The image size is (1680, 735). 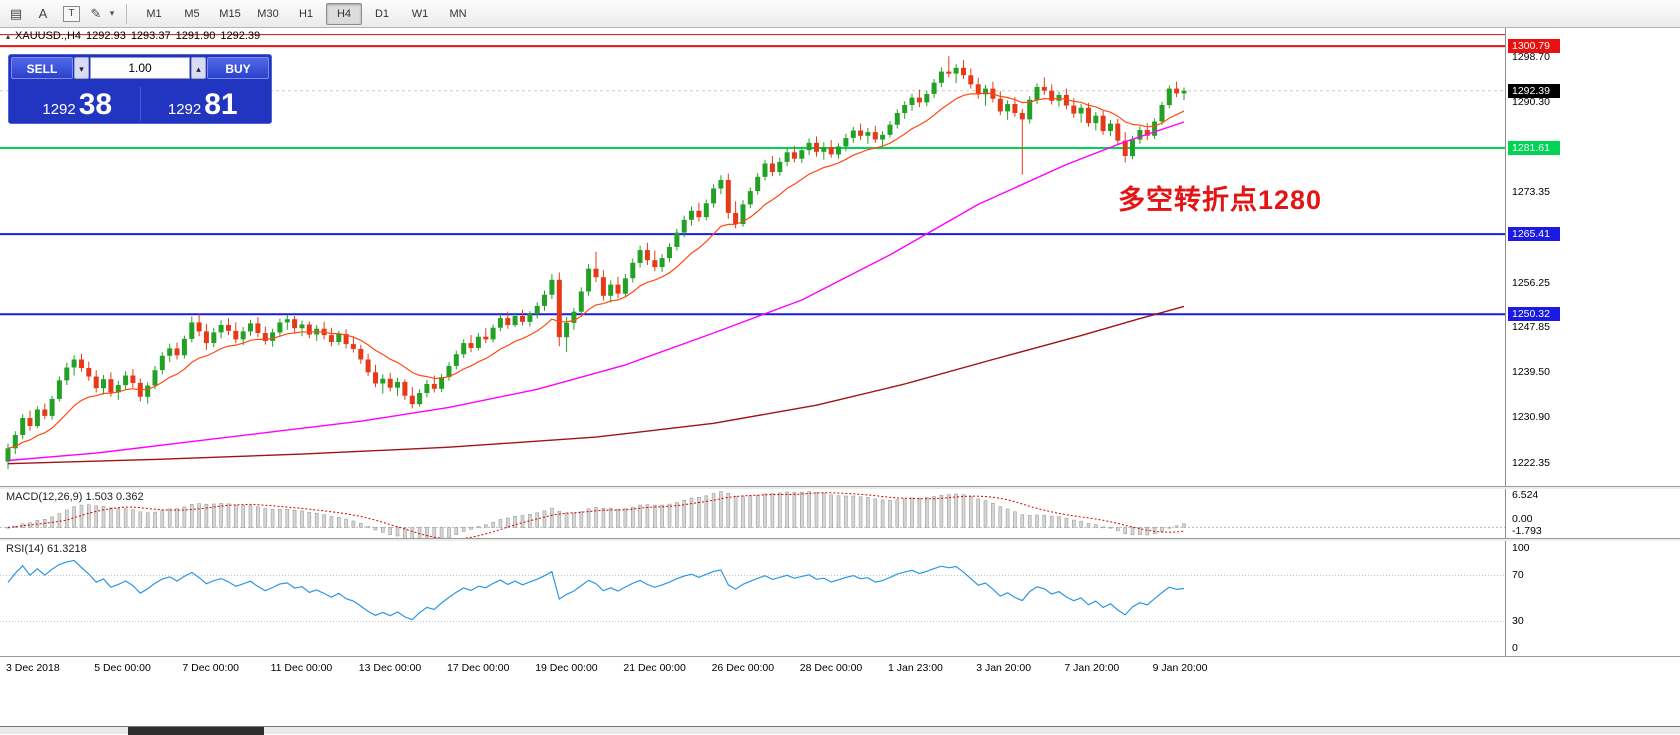 What do you see at coordinates (268, 13) in the screenshot?
I see `timeframe-button-m30: M30` at bounding box center [268, 13].